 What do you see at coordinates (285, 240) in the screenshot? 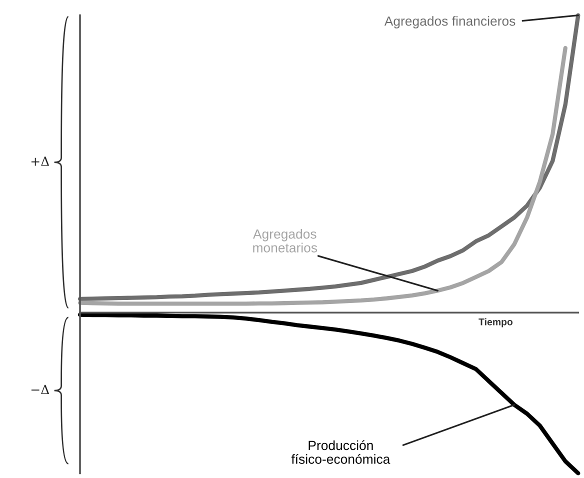
I see `text: Agregados monetarios` at bounding box center [285, 240].